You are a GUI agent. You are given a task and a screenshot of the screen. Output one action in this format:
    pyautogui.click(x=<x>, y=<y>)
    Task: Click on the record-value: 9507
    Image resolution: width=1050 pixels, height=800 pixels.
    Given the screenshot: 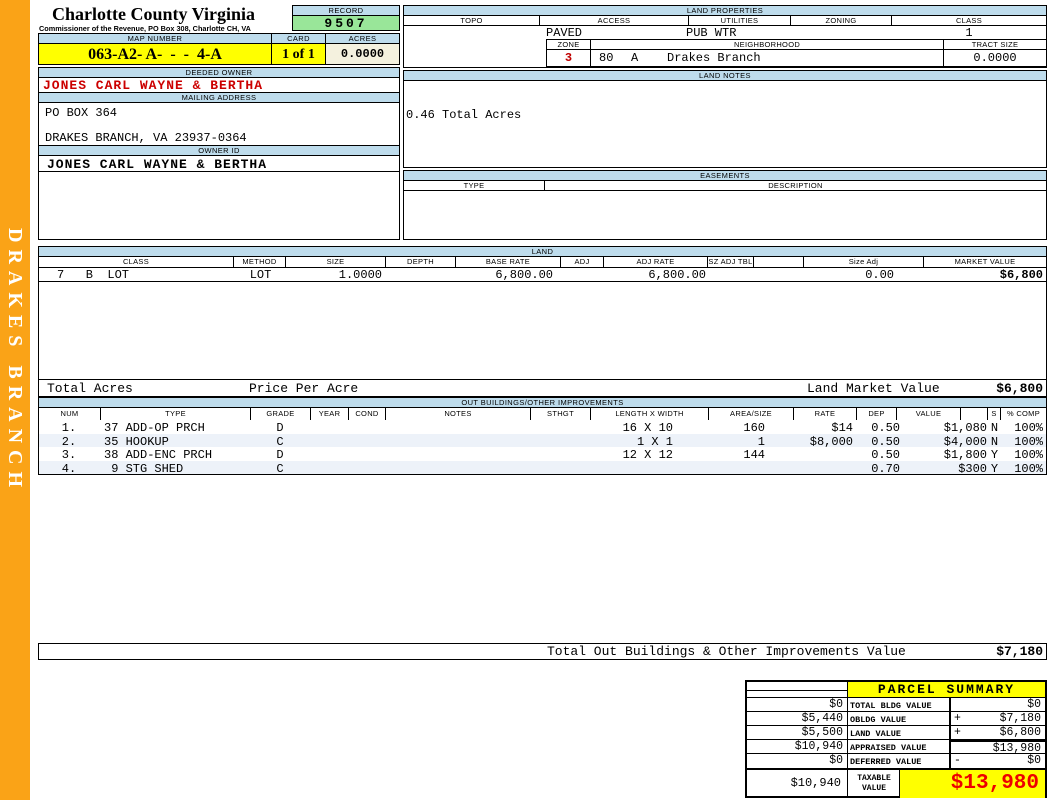 What is the action you would take?
    pyautogui.click(x=346, y=23)
    